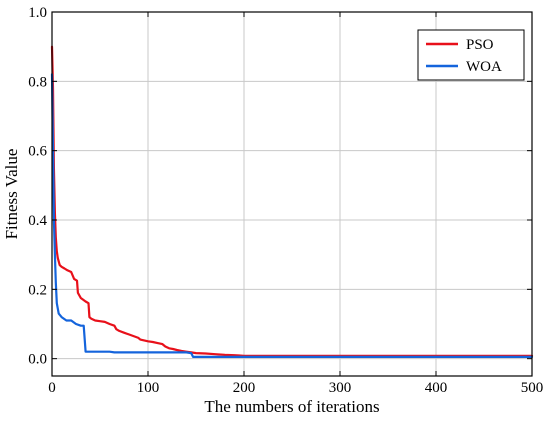 Image resolution: width=550 pixels, height=426 pixels. What do you see at coordinates (436, 388) in the screenshot?
I see `x-tick-label: 400` at bounding box center [436, 388].